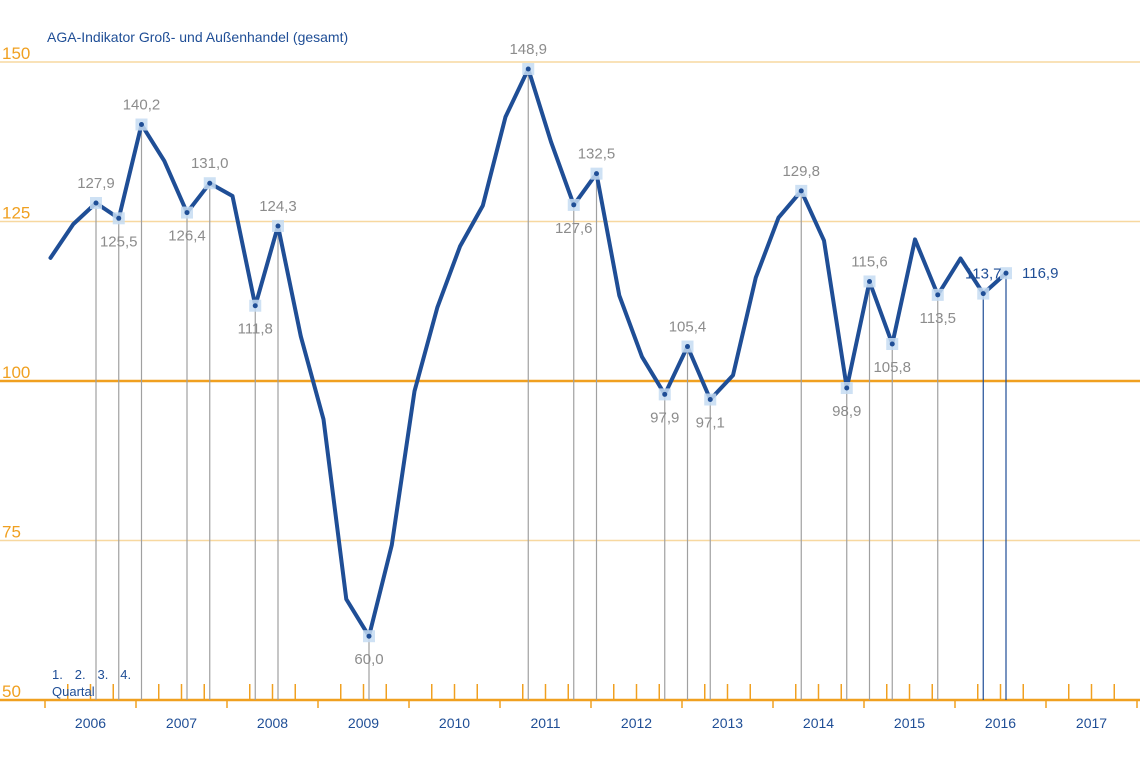 The image size is (1140, 760). Describe the element at coordinates (454, 723) in the screenshot. I see `x-tick-label: 2010` at that location.